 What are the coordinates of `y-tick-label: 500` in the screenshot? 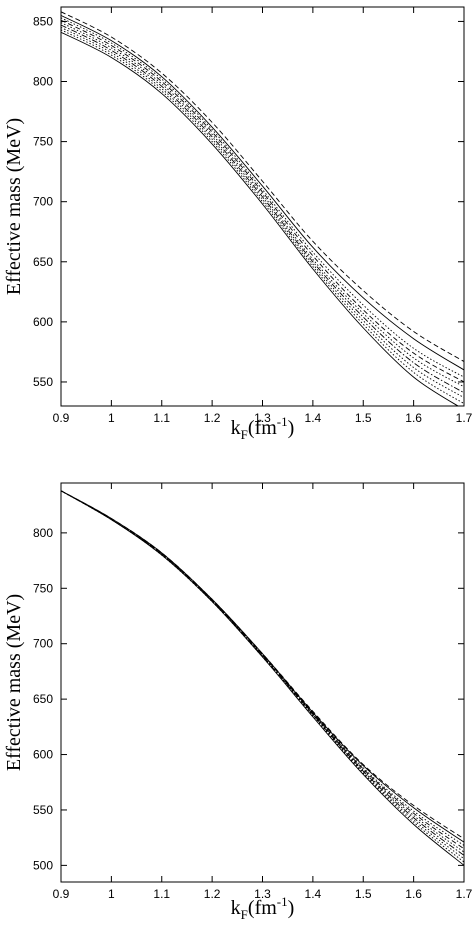 It's located at (43, 865).